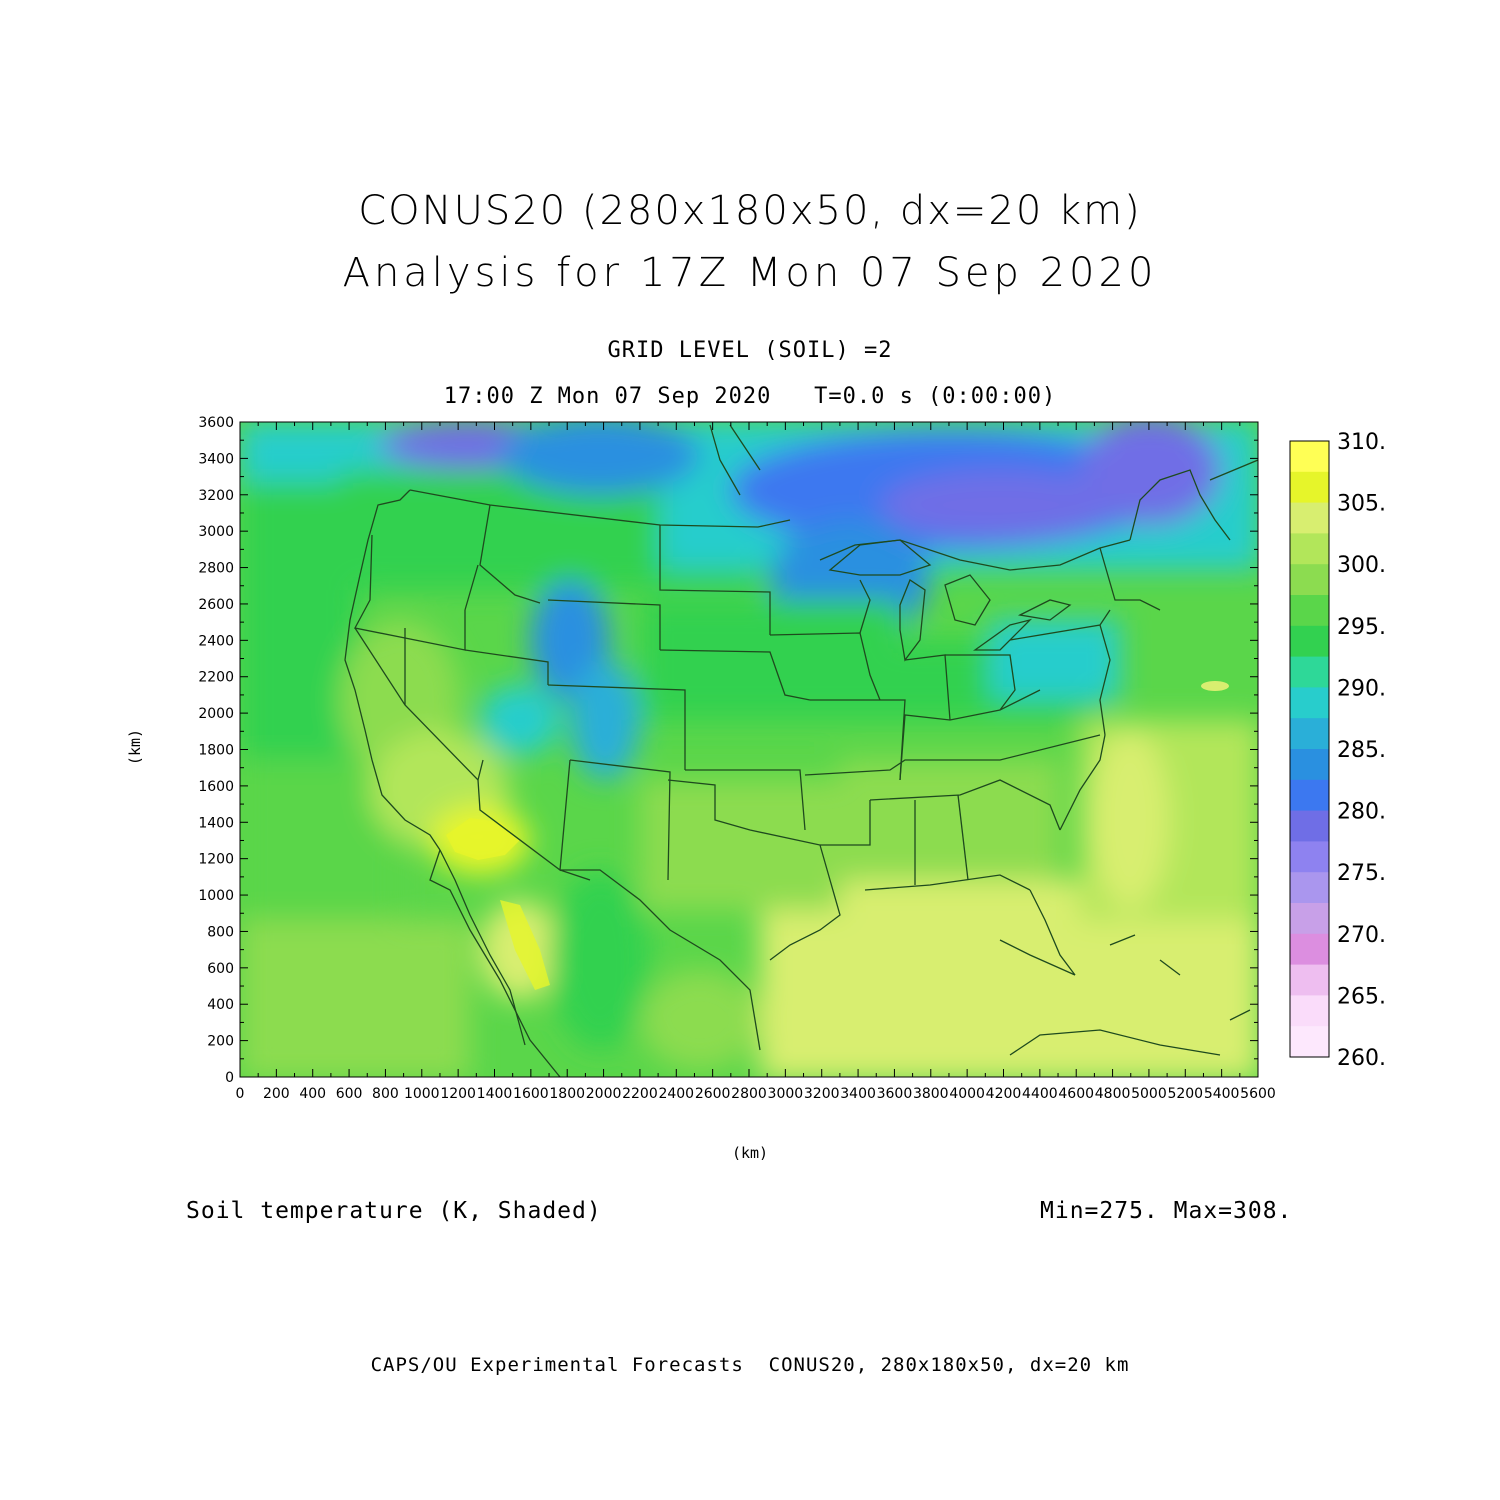 The image size is (1500, 1500). What do you see at coordinates (220, 1005) in the screenshot?
I see `y-tick-label: 400` at bounding box center [220, 1005].